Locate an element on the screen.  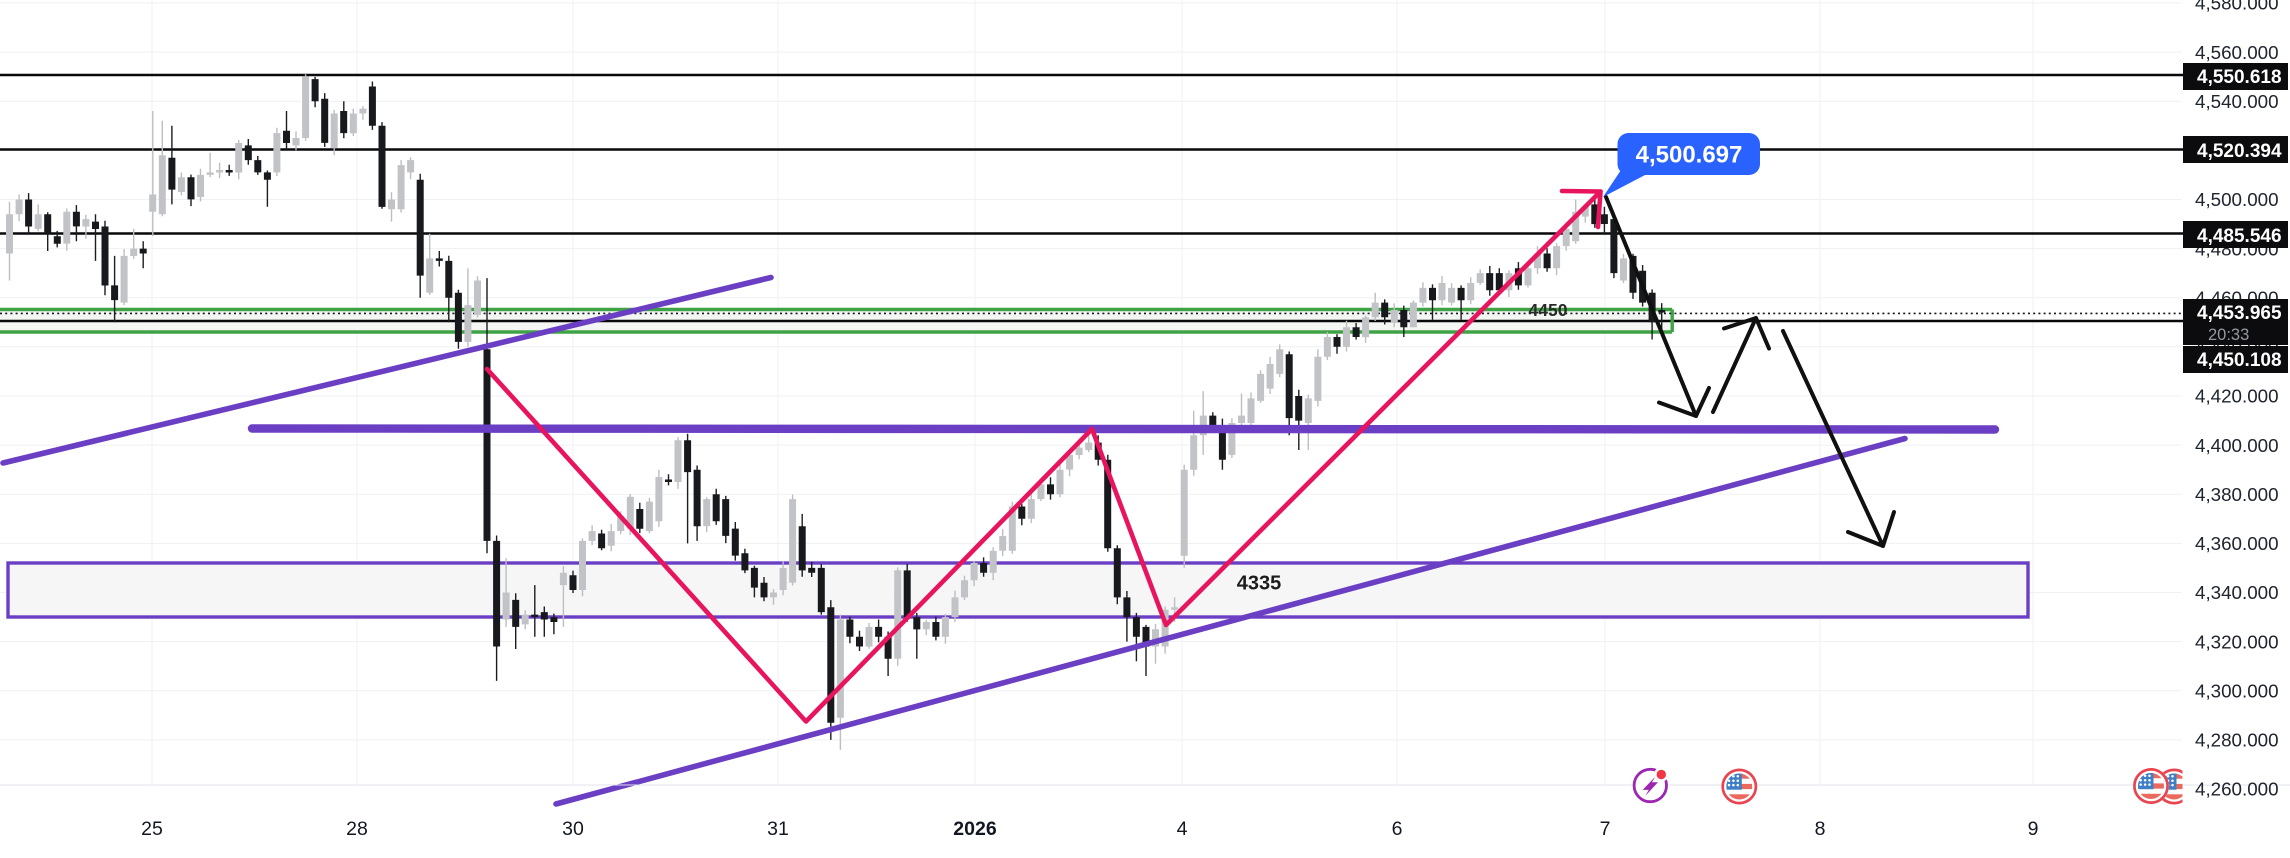
svg-text: 4,485.546 is located at coordinates (2239, 236).